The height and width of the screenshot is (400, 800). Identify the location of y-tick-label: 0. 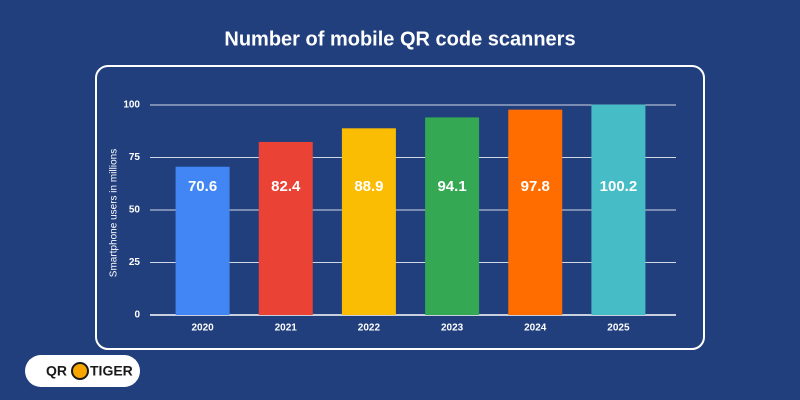
(137, 315).